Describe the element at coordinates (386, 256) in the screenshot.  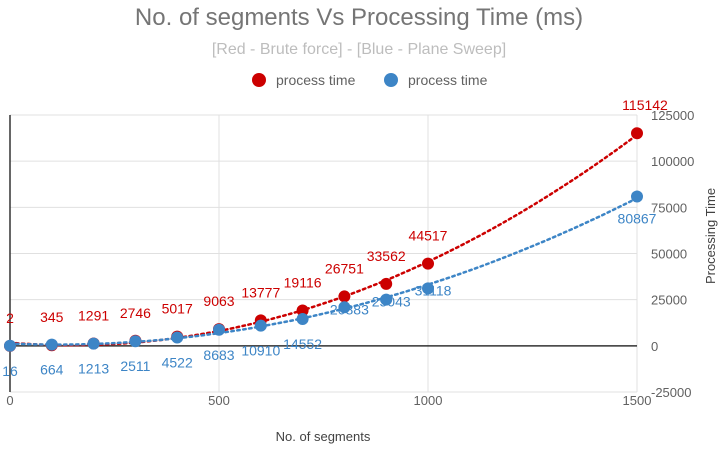
I see `data-label-series-0: 33562` at that location.